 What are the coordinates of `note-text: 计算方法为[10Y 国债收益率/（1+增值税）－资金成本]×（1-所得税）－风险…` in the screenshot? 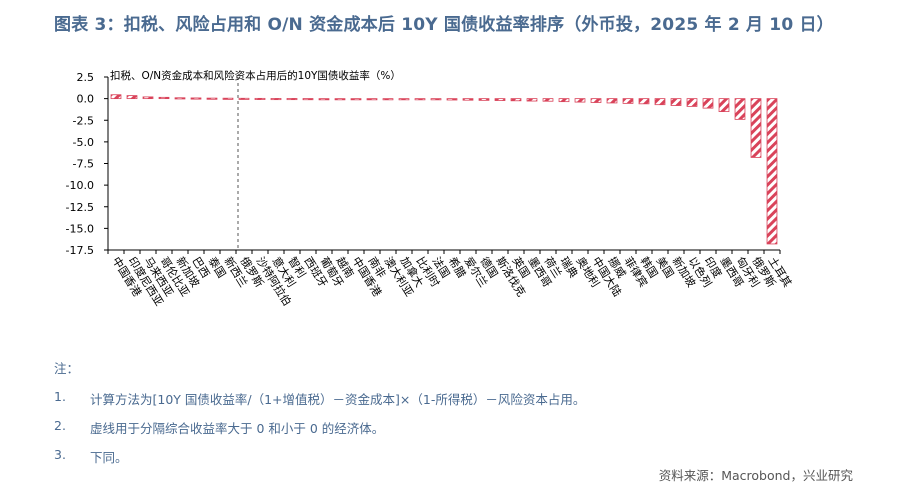 It's located at (338, 399).